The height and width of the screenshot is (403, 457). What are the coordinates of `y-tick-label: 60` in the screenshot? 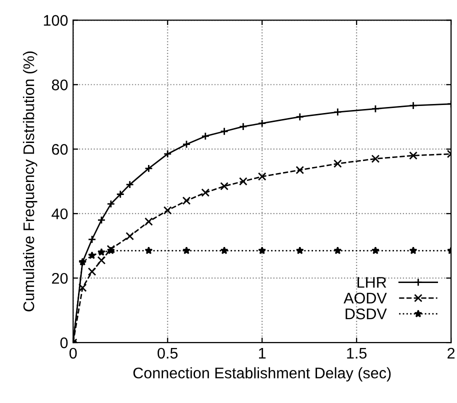 It's located at (60, 149).